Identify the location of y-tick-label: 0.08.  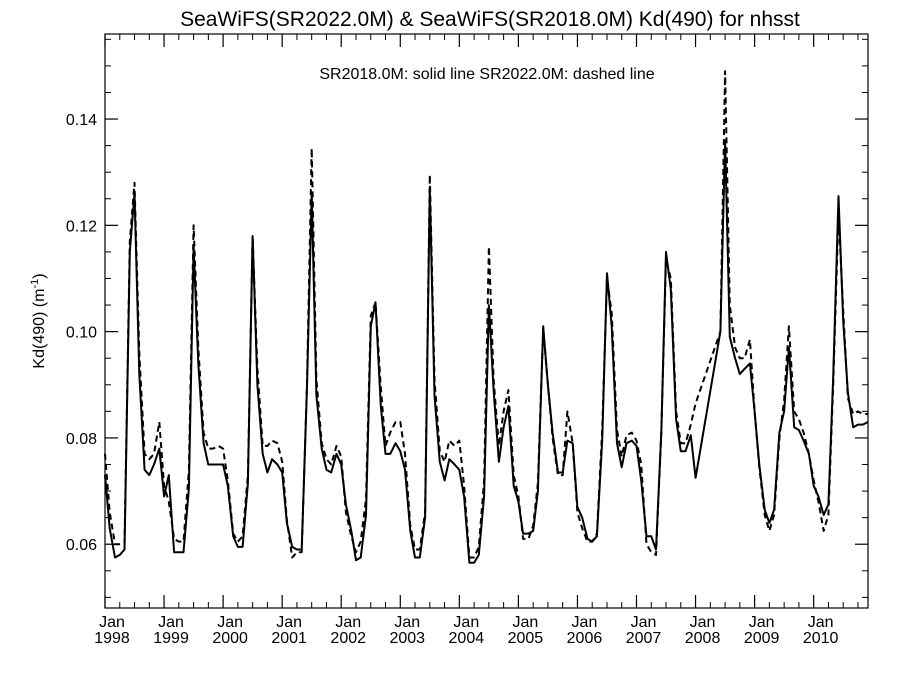
(81, 439).